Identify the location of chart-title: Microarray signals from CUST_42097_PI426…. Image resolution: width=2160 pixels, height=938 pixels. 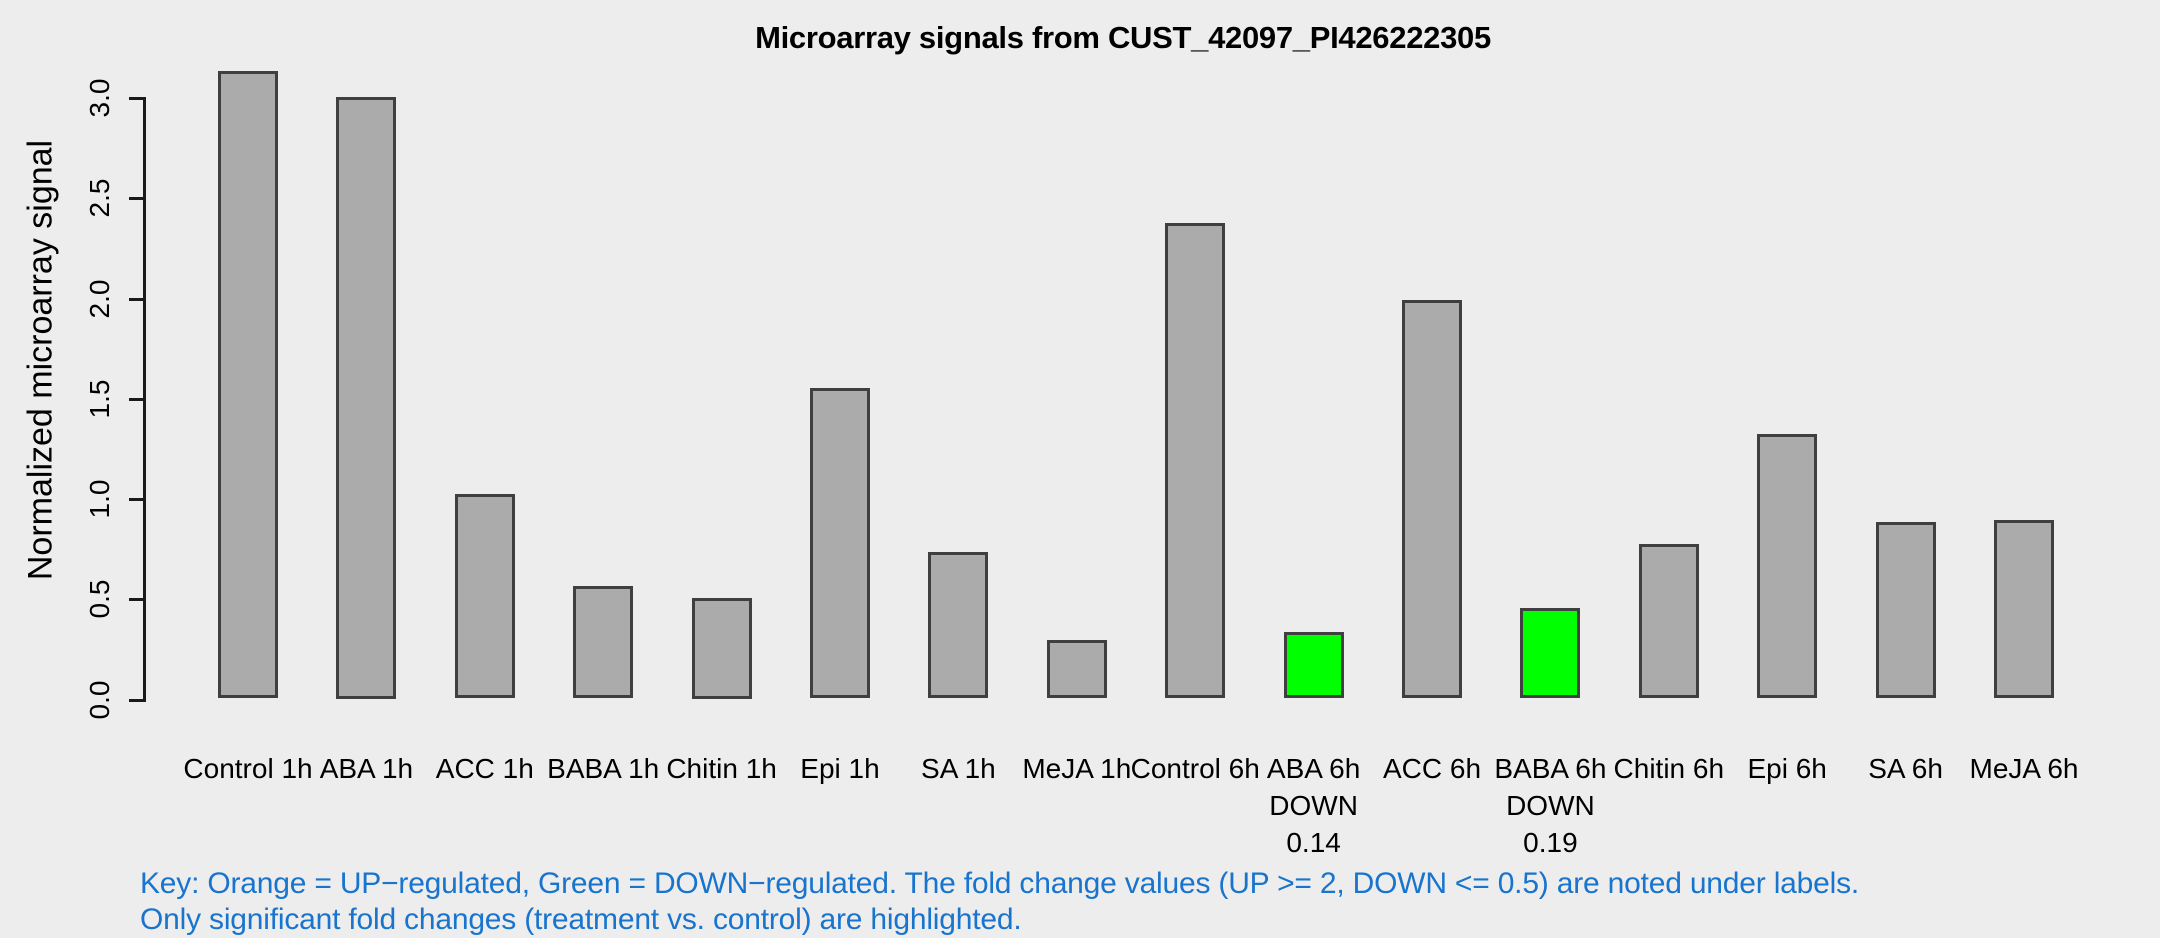
(1123, 37).